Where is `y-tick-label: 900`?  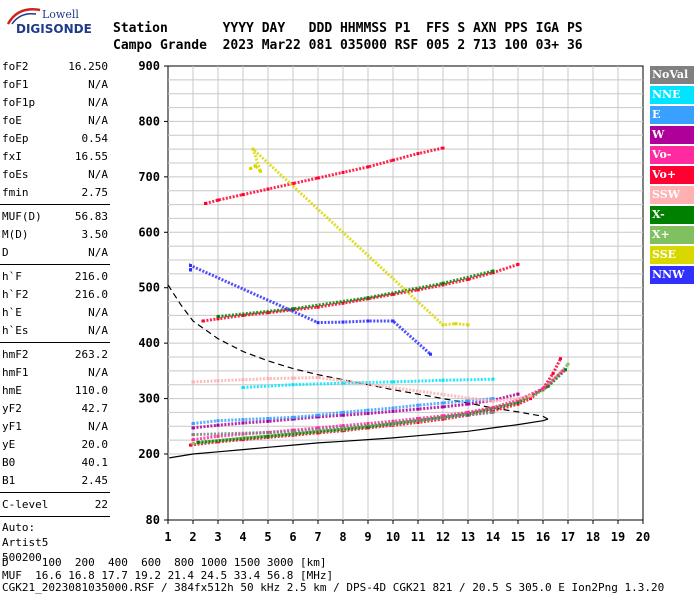 y-tick-label: 900 is located at coordinates (149, 66).